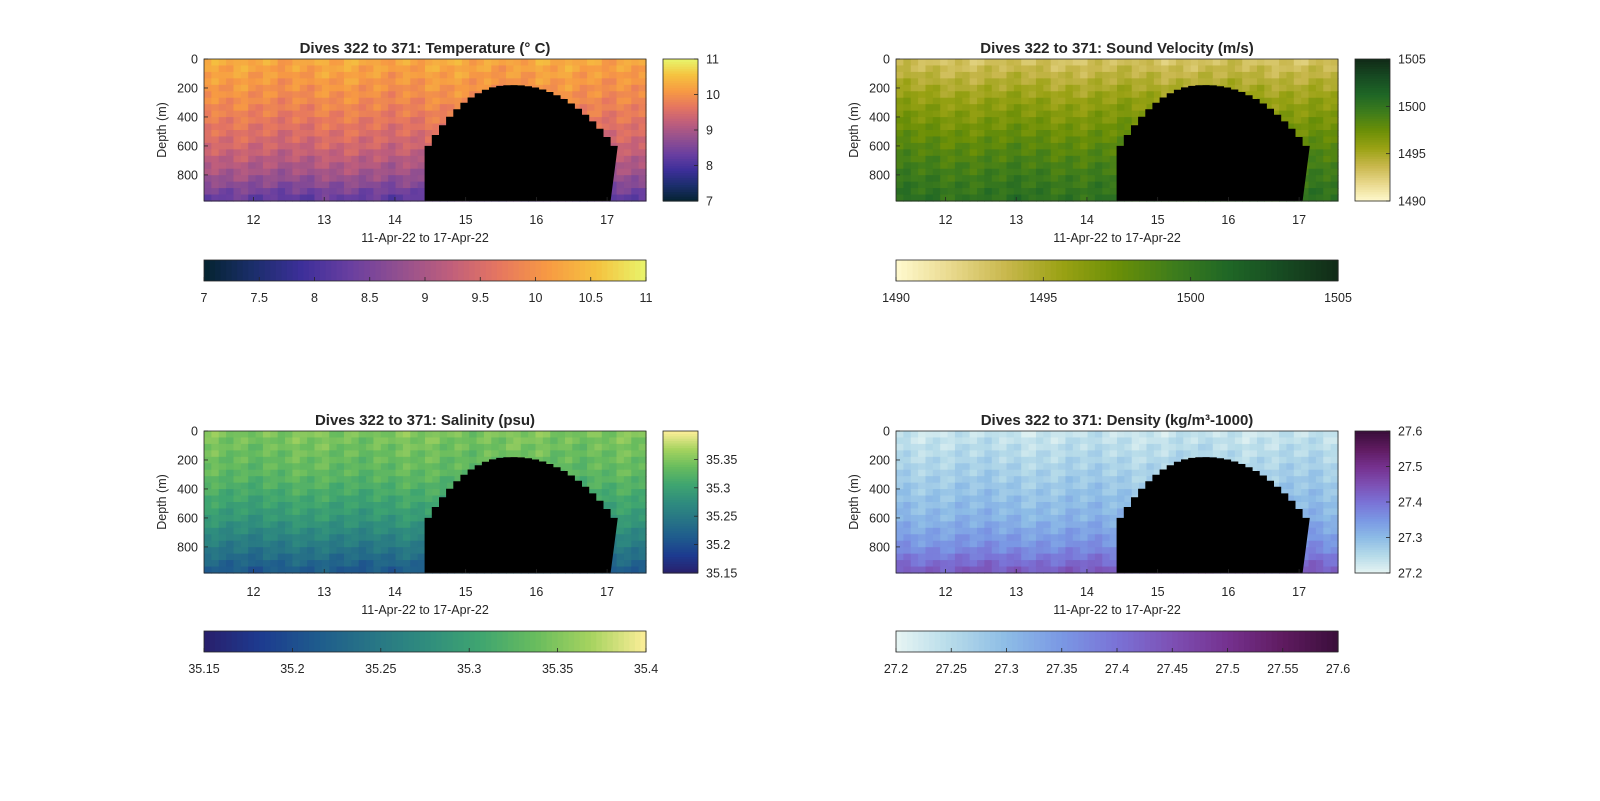  What do you see at coordinates (712, 60) in the screenshot?
I see `colorbar-tick-label: 11` at bounding box center [712, 60].